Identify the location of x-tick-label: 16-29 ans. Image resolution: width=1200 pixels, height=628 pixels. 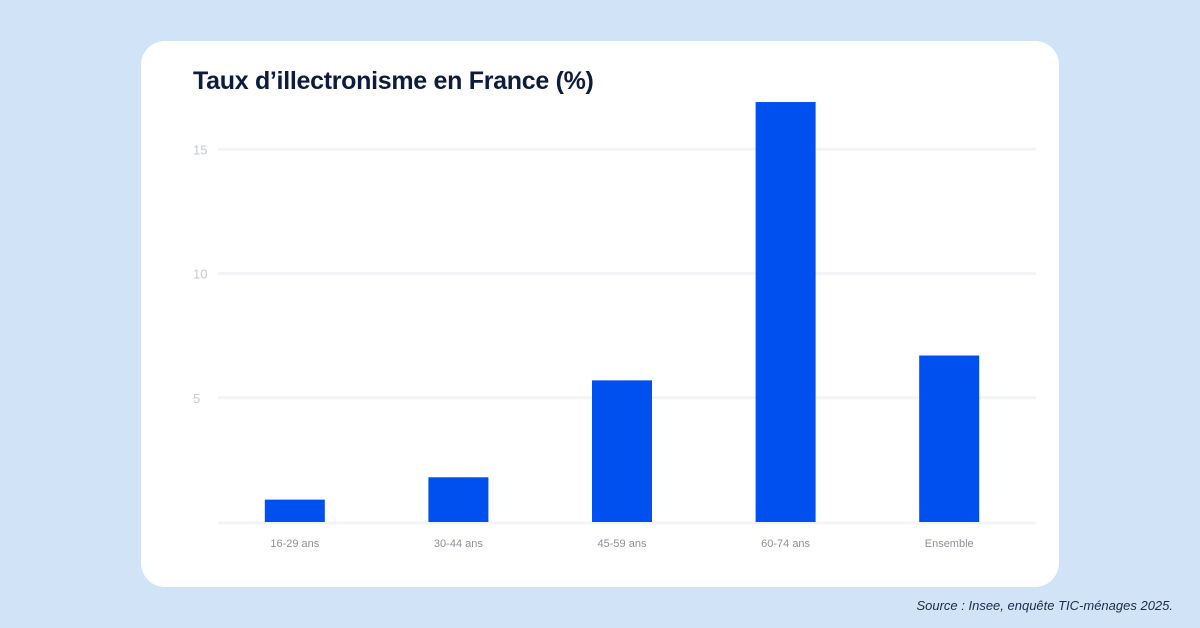
(294, 544).